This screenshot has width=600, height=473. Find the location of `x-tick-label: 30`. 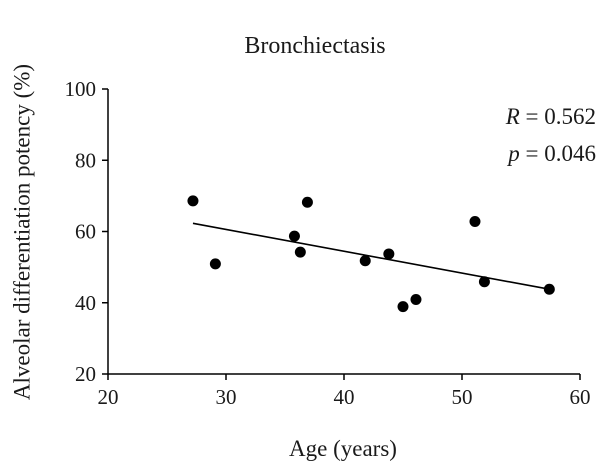

x-tick-label: 30 is located at coordinates (226, 397).